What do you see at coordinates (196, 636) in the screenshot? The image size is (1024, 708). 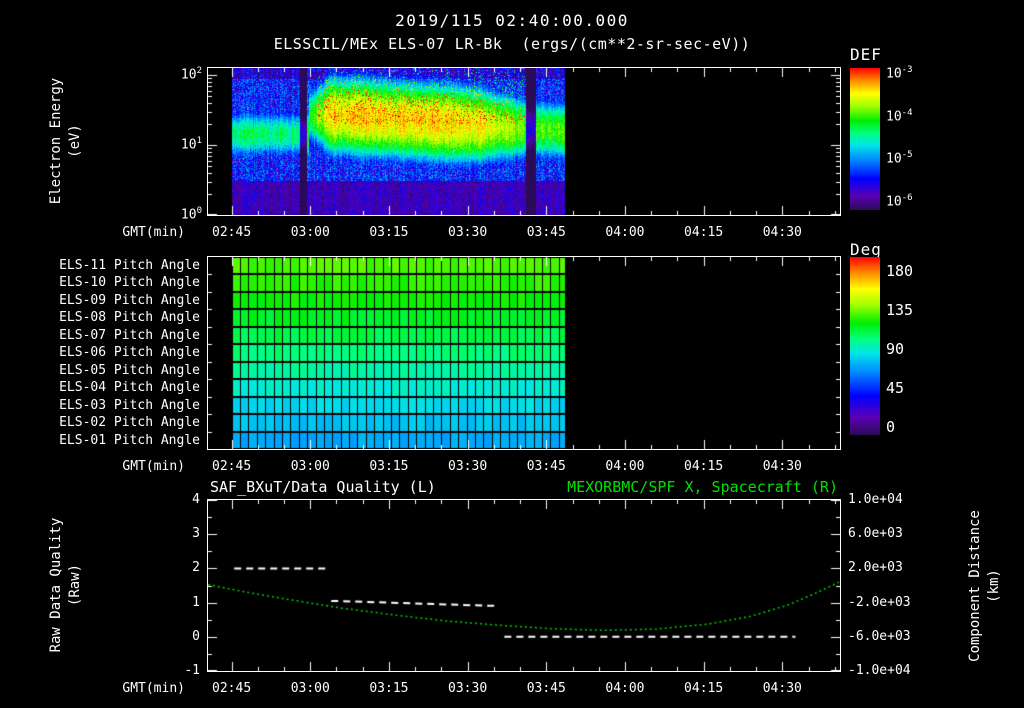 I see `quality-tick-label: 0` at bounding box center [196, 636].